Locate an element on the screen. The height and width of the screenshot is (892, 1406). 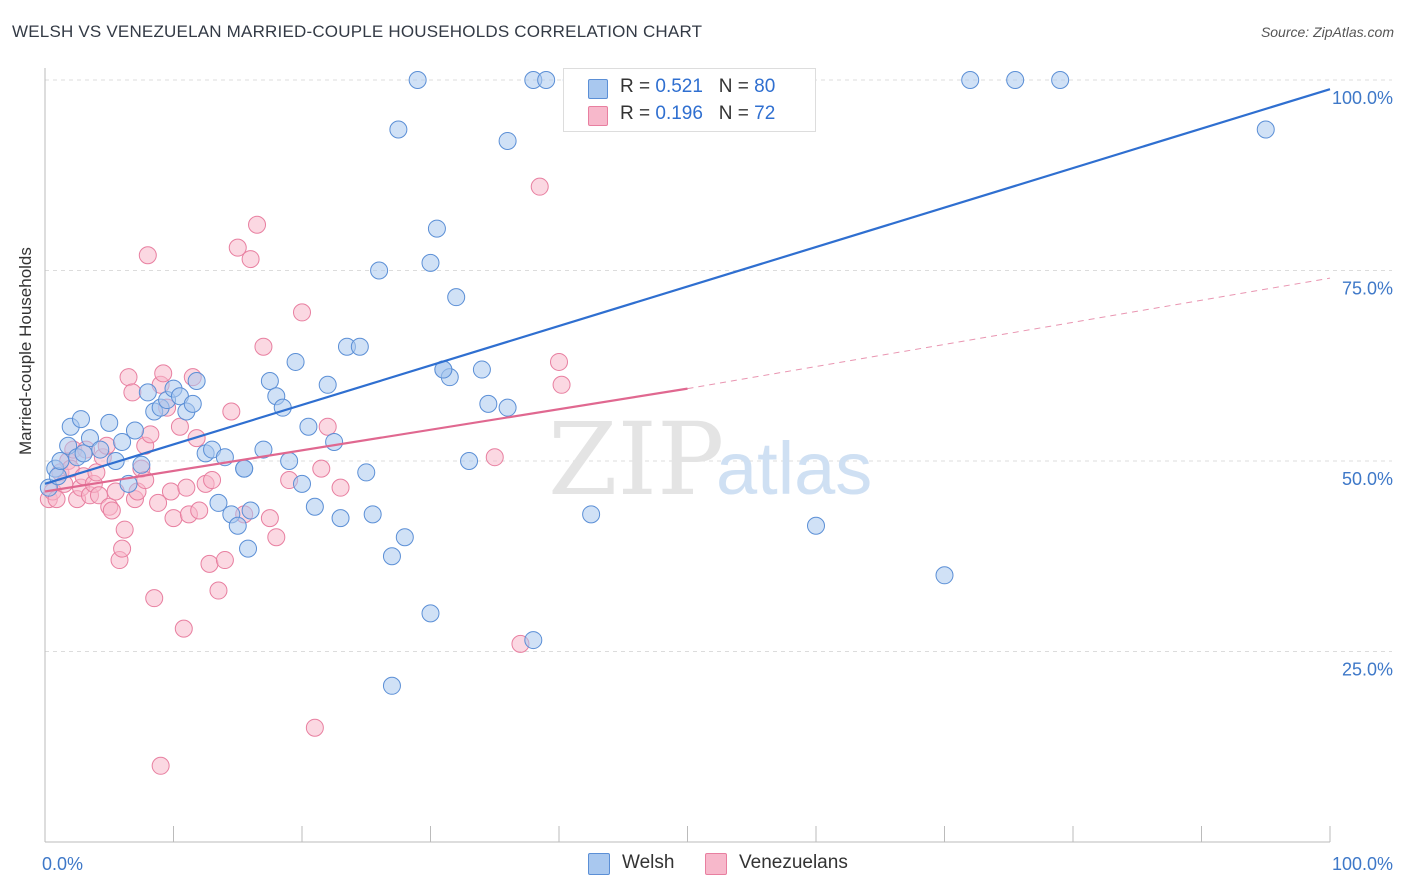
venezuelans-n-label: N = is located at coordinates (736, 113).